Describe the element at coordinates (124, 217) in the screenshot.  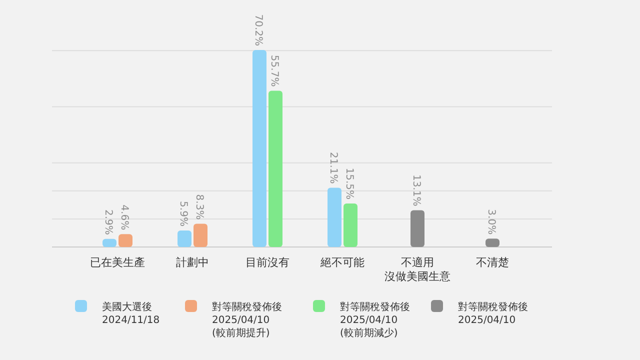
I see `data-label: 4.6%` at that location.